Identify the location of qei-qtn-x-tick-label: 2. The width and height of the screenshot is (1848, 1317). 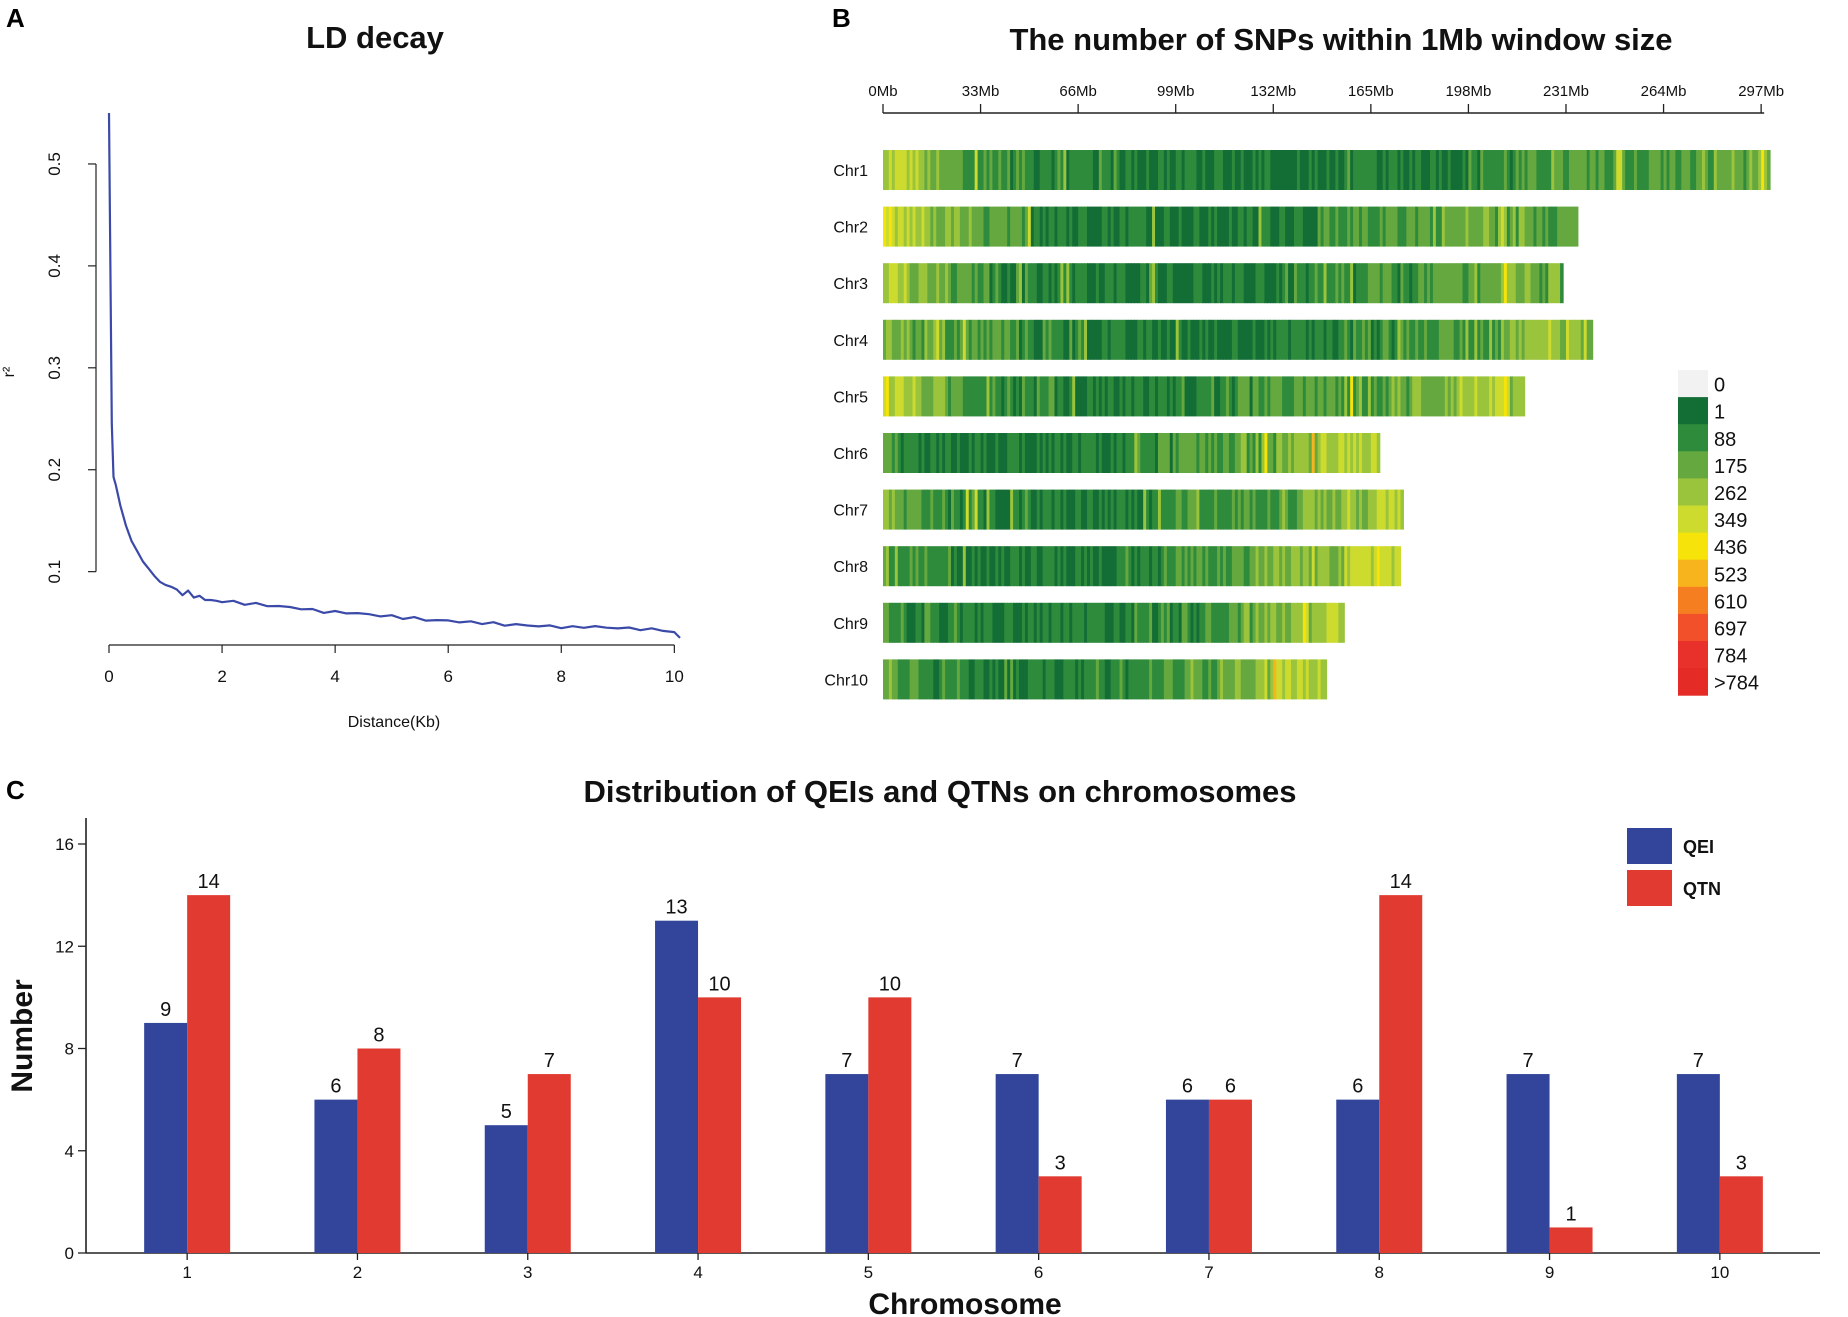
(357, 1272).